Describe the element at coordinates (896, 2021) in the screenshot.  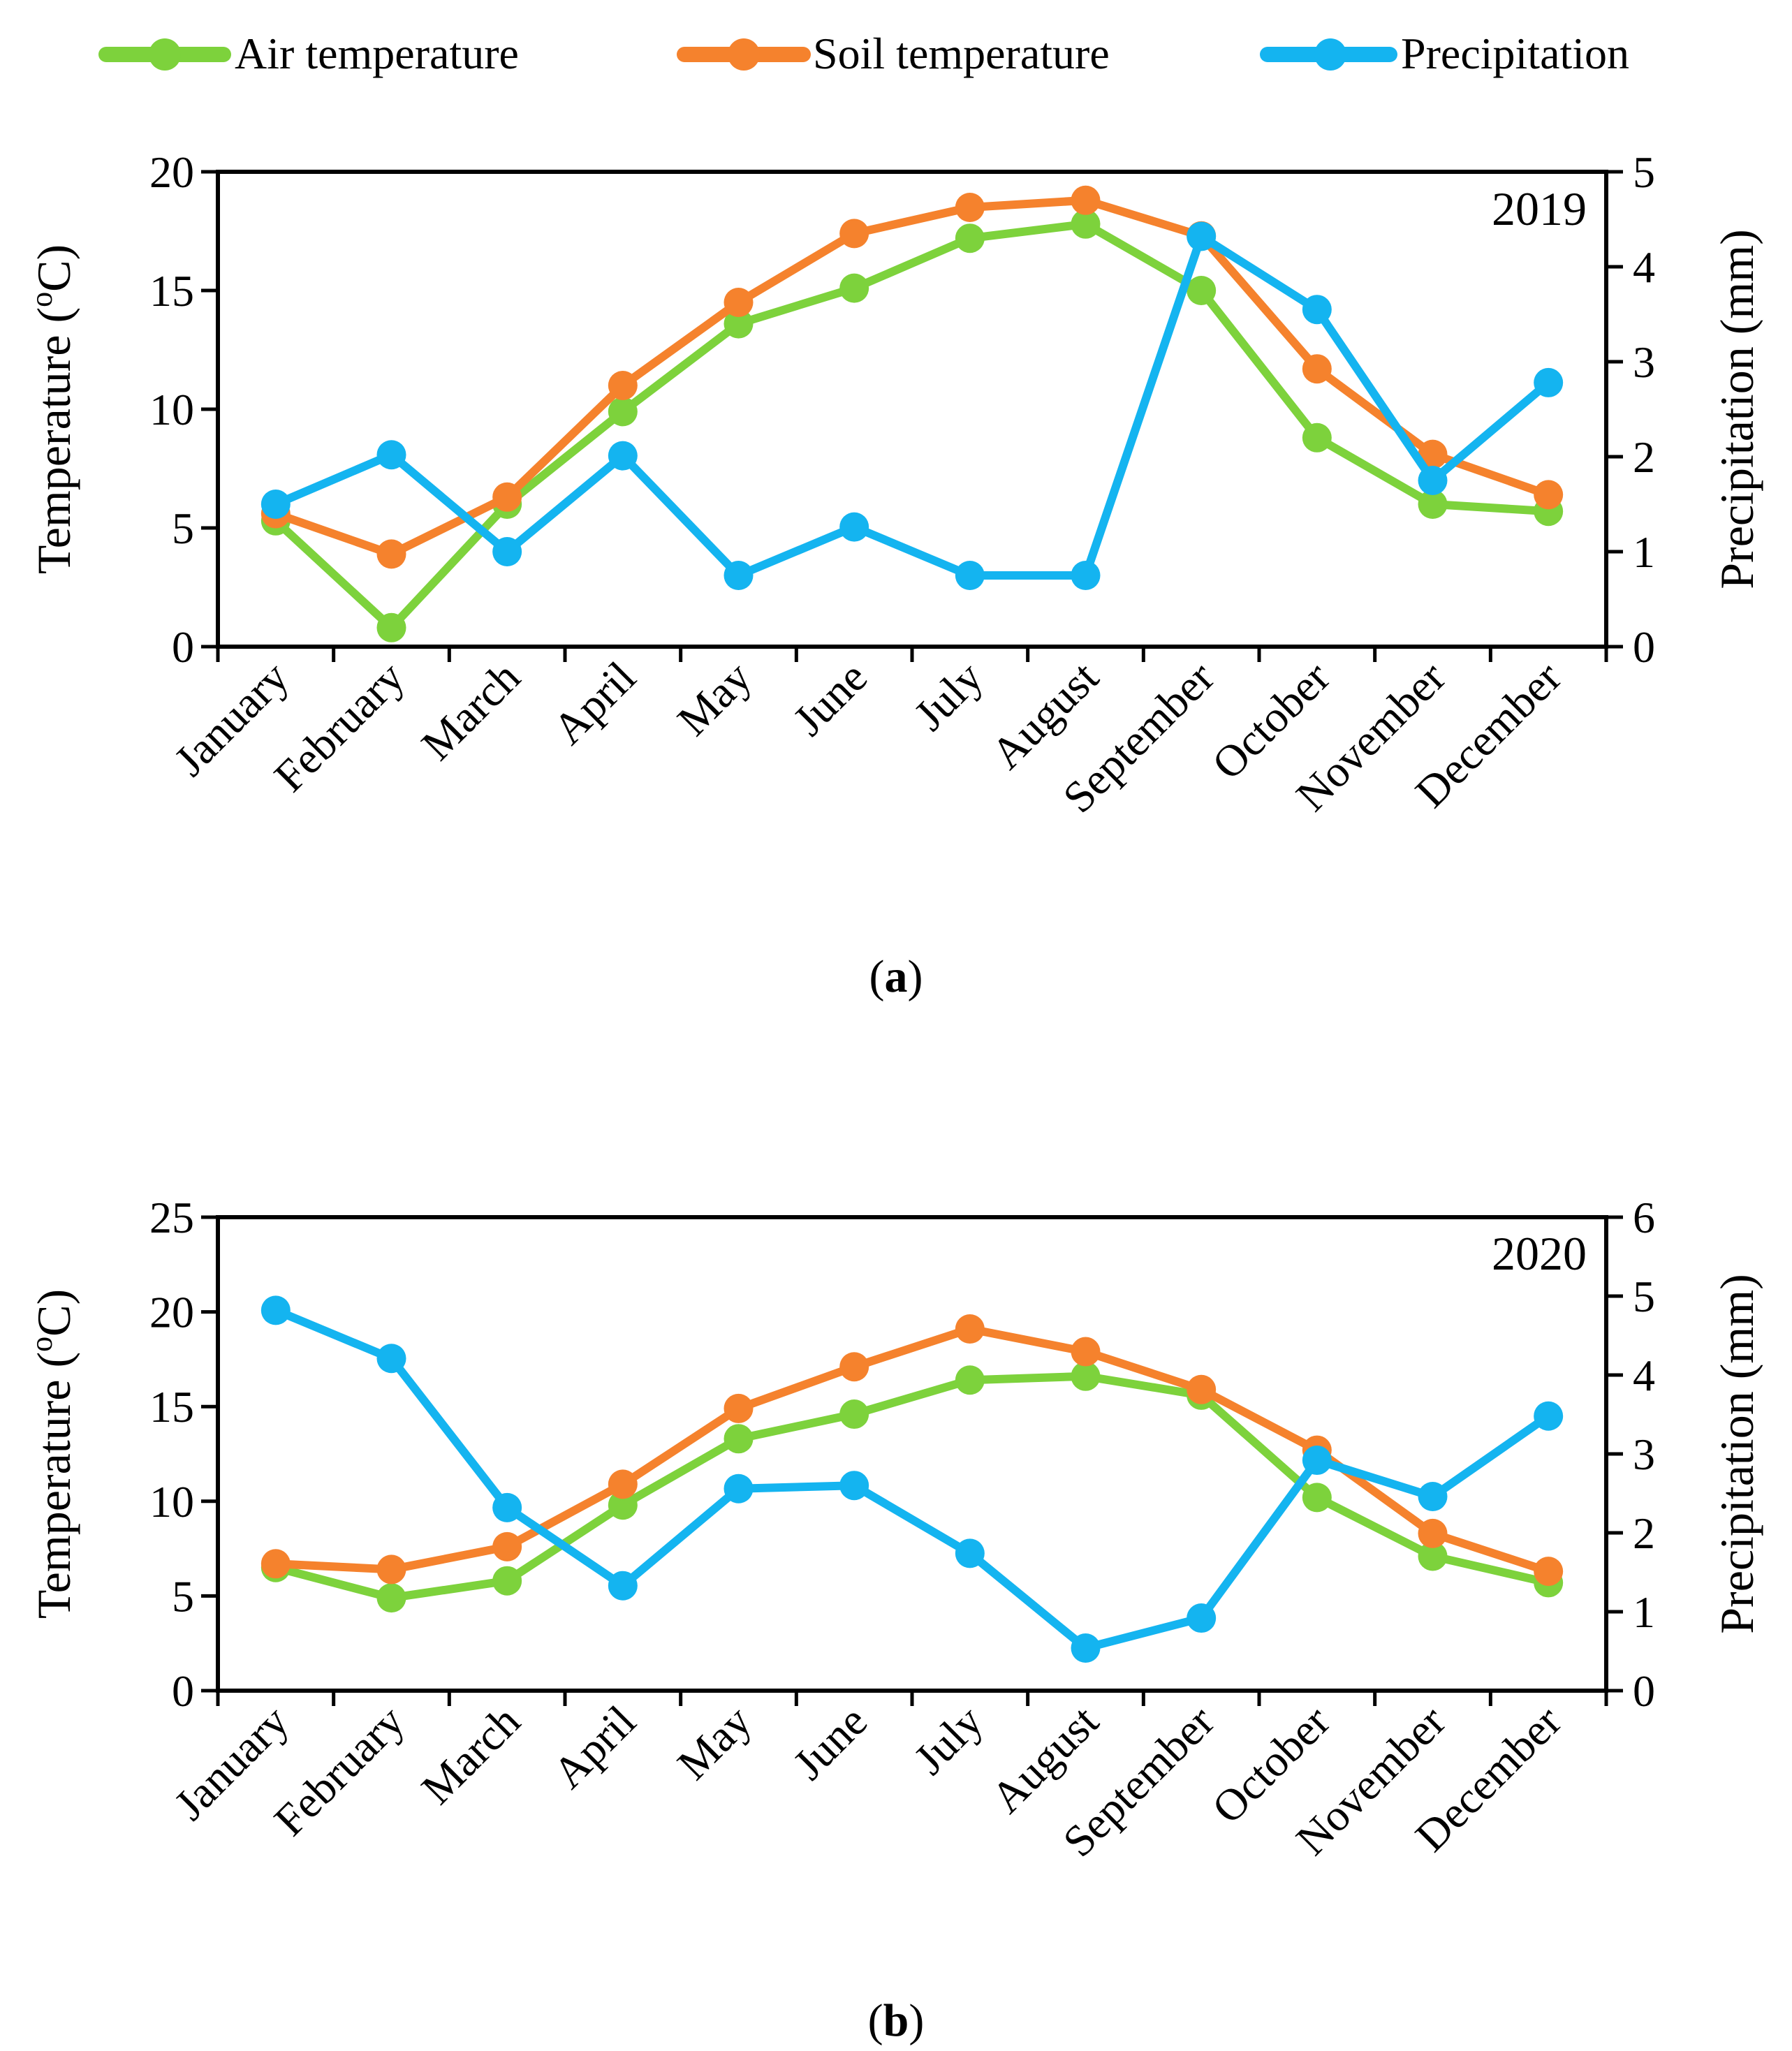
I see `caption-2020: (b)` at that location.